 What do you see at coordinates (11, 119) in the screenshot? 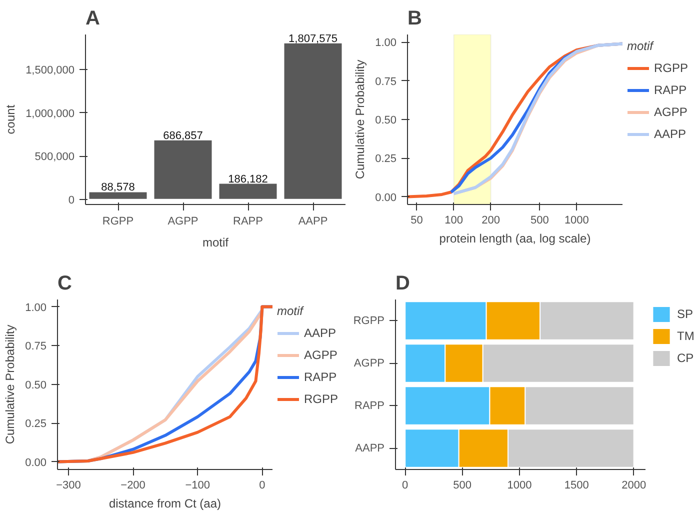
I see `y-axis-title: count` at bounding box center [11, 119].